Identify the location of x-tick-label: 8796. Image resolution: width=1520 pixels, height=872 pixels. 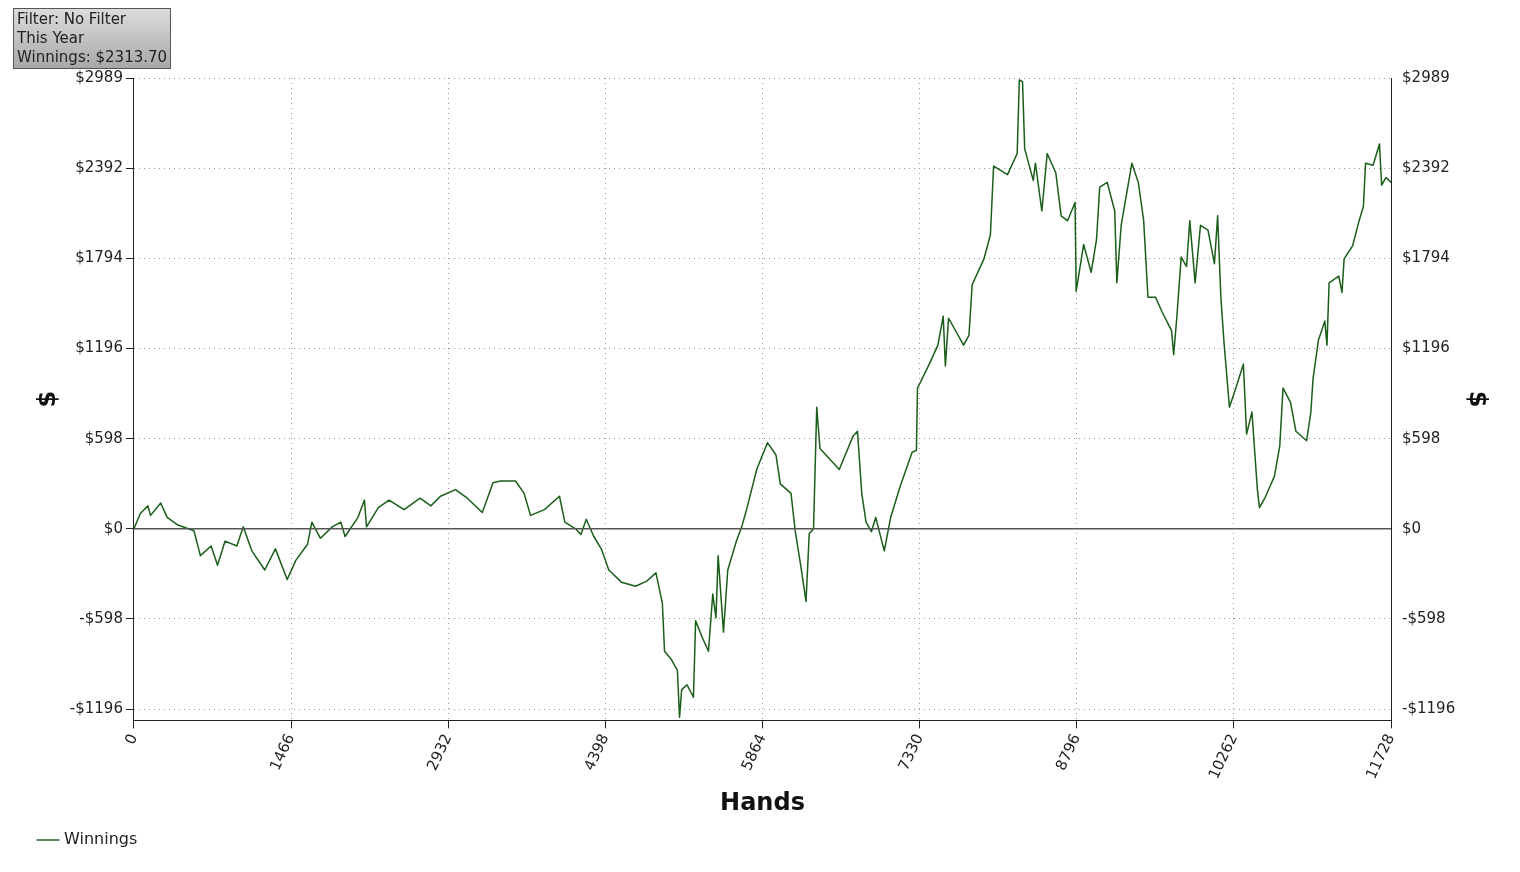
(1067, 752).